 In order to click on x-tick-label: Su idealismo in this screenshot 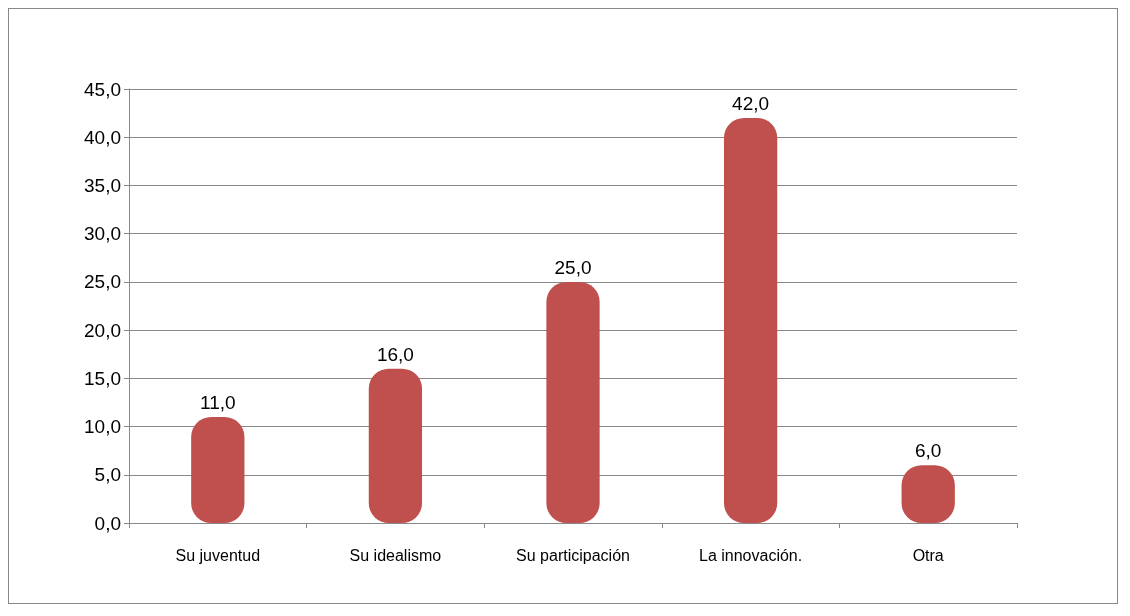, I will do `click(395, 555)`.